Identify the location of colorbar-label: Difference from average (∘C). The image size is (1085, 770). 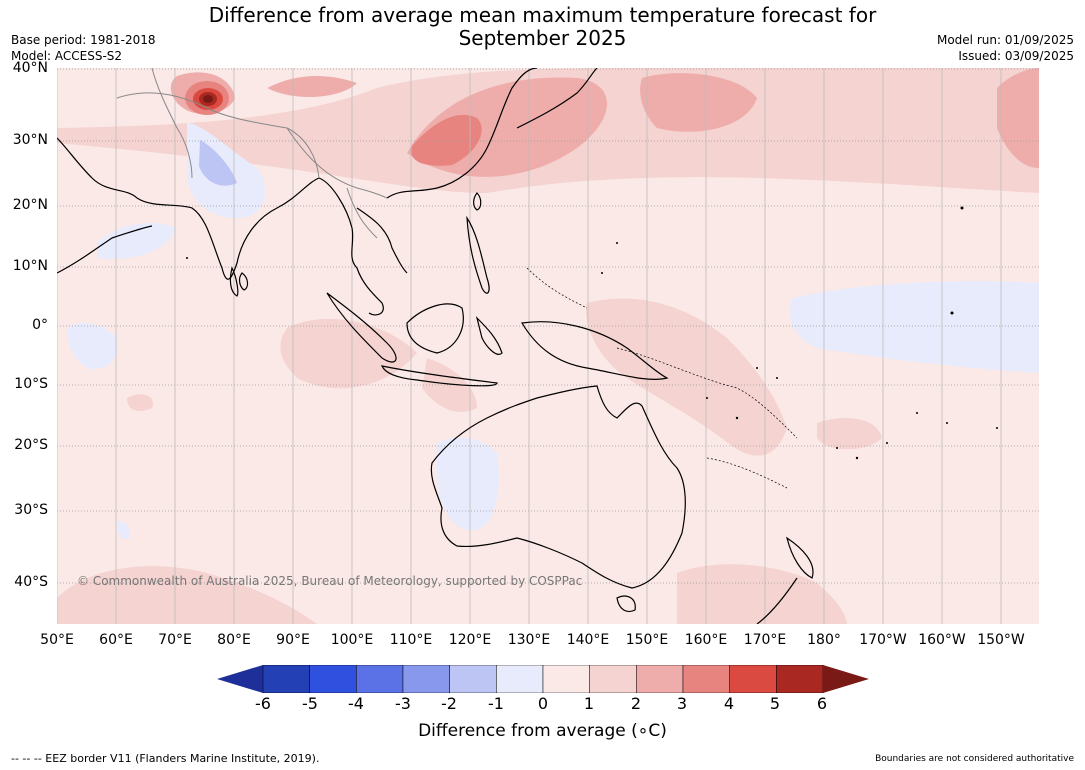
(542, 731).